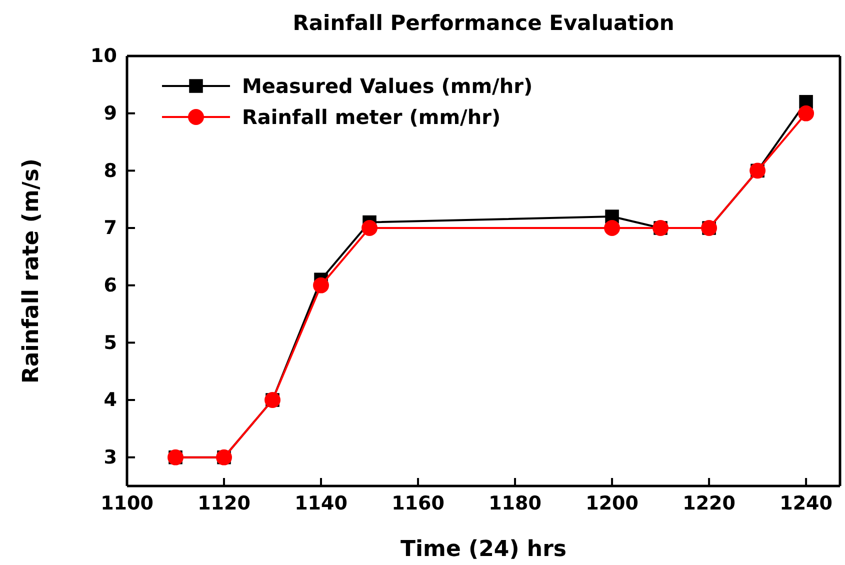 The image size is (845, 565). I want to click on y-tick-label: 4, so click(110, 400).